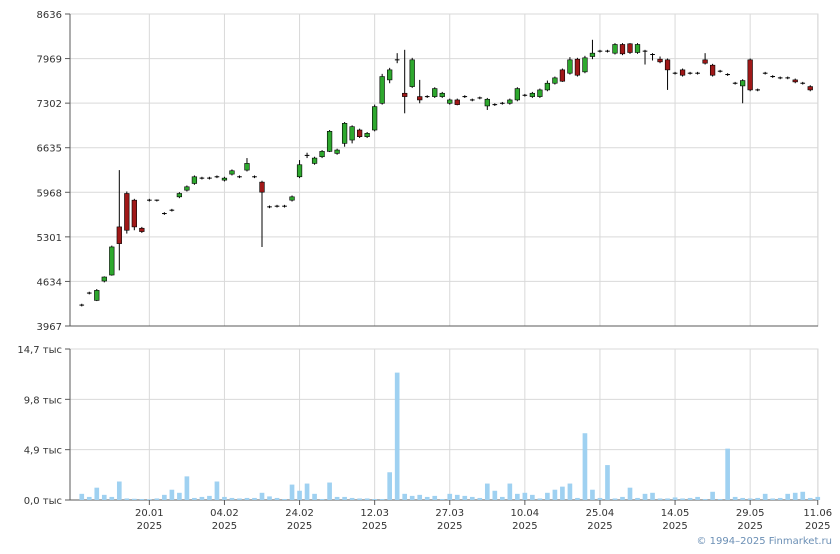 Image resolution: width=840 pixels, height=554 pixels. I want to click on price-tick-label: 8636, so click(49, 15).